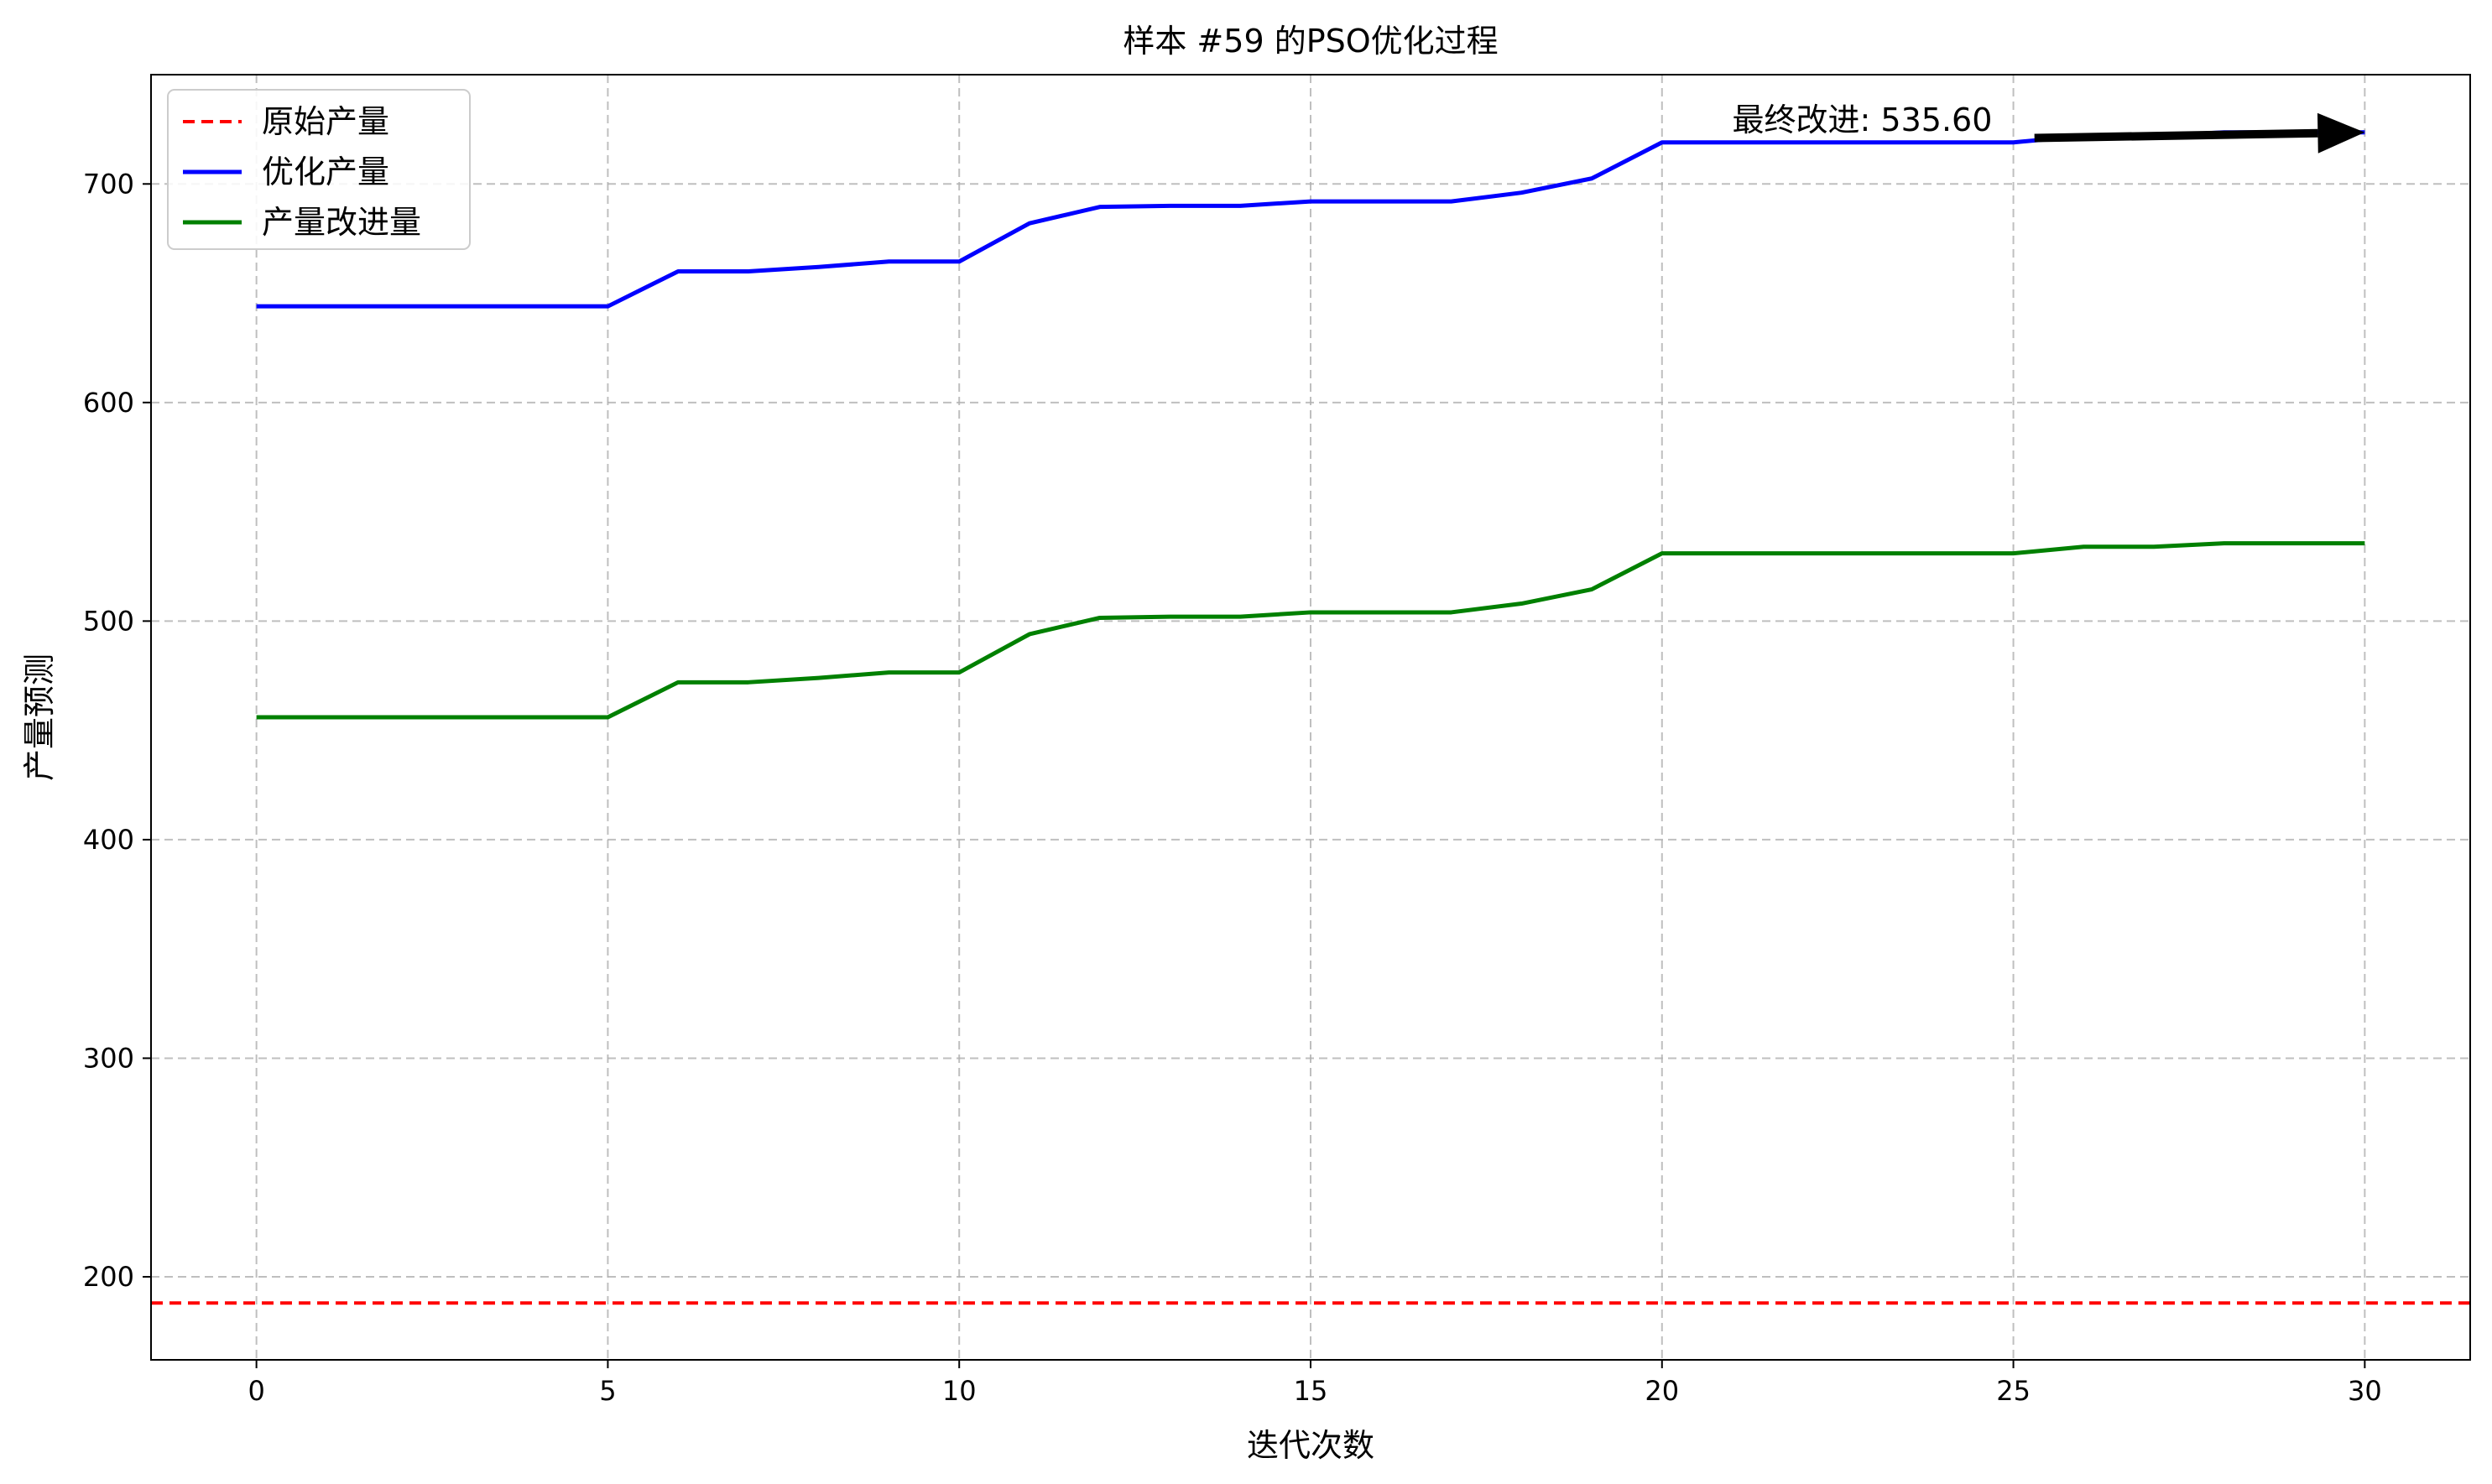  Describe the element at coordinates (108, 1277) in the screenshot. I see `y-tick-label: 200` at that location.